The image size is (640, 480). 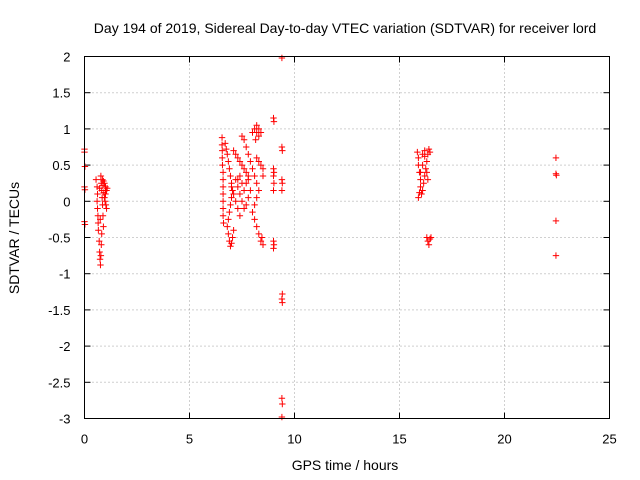 What do you see at coordinates (399, 439) in the screenshot?
I see `x-tick-label: 15` at bounding box center [399, 439].